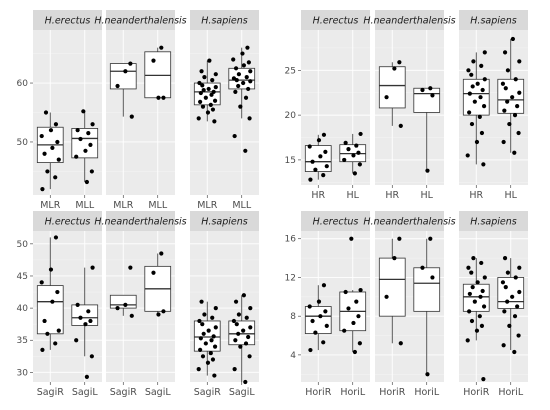  I want to click on x-category-label: MLL, so click(157, 205).